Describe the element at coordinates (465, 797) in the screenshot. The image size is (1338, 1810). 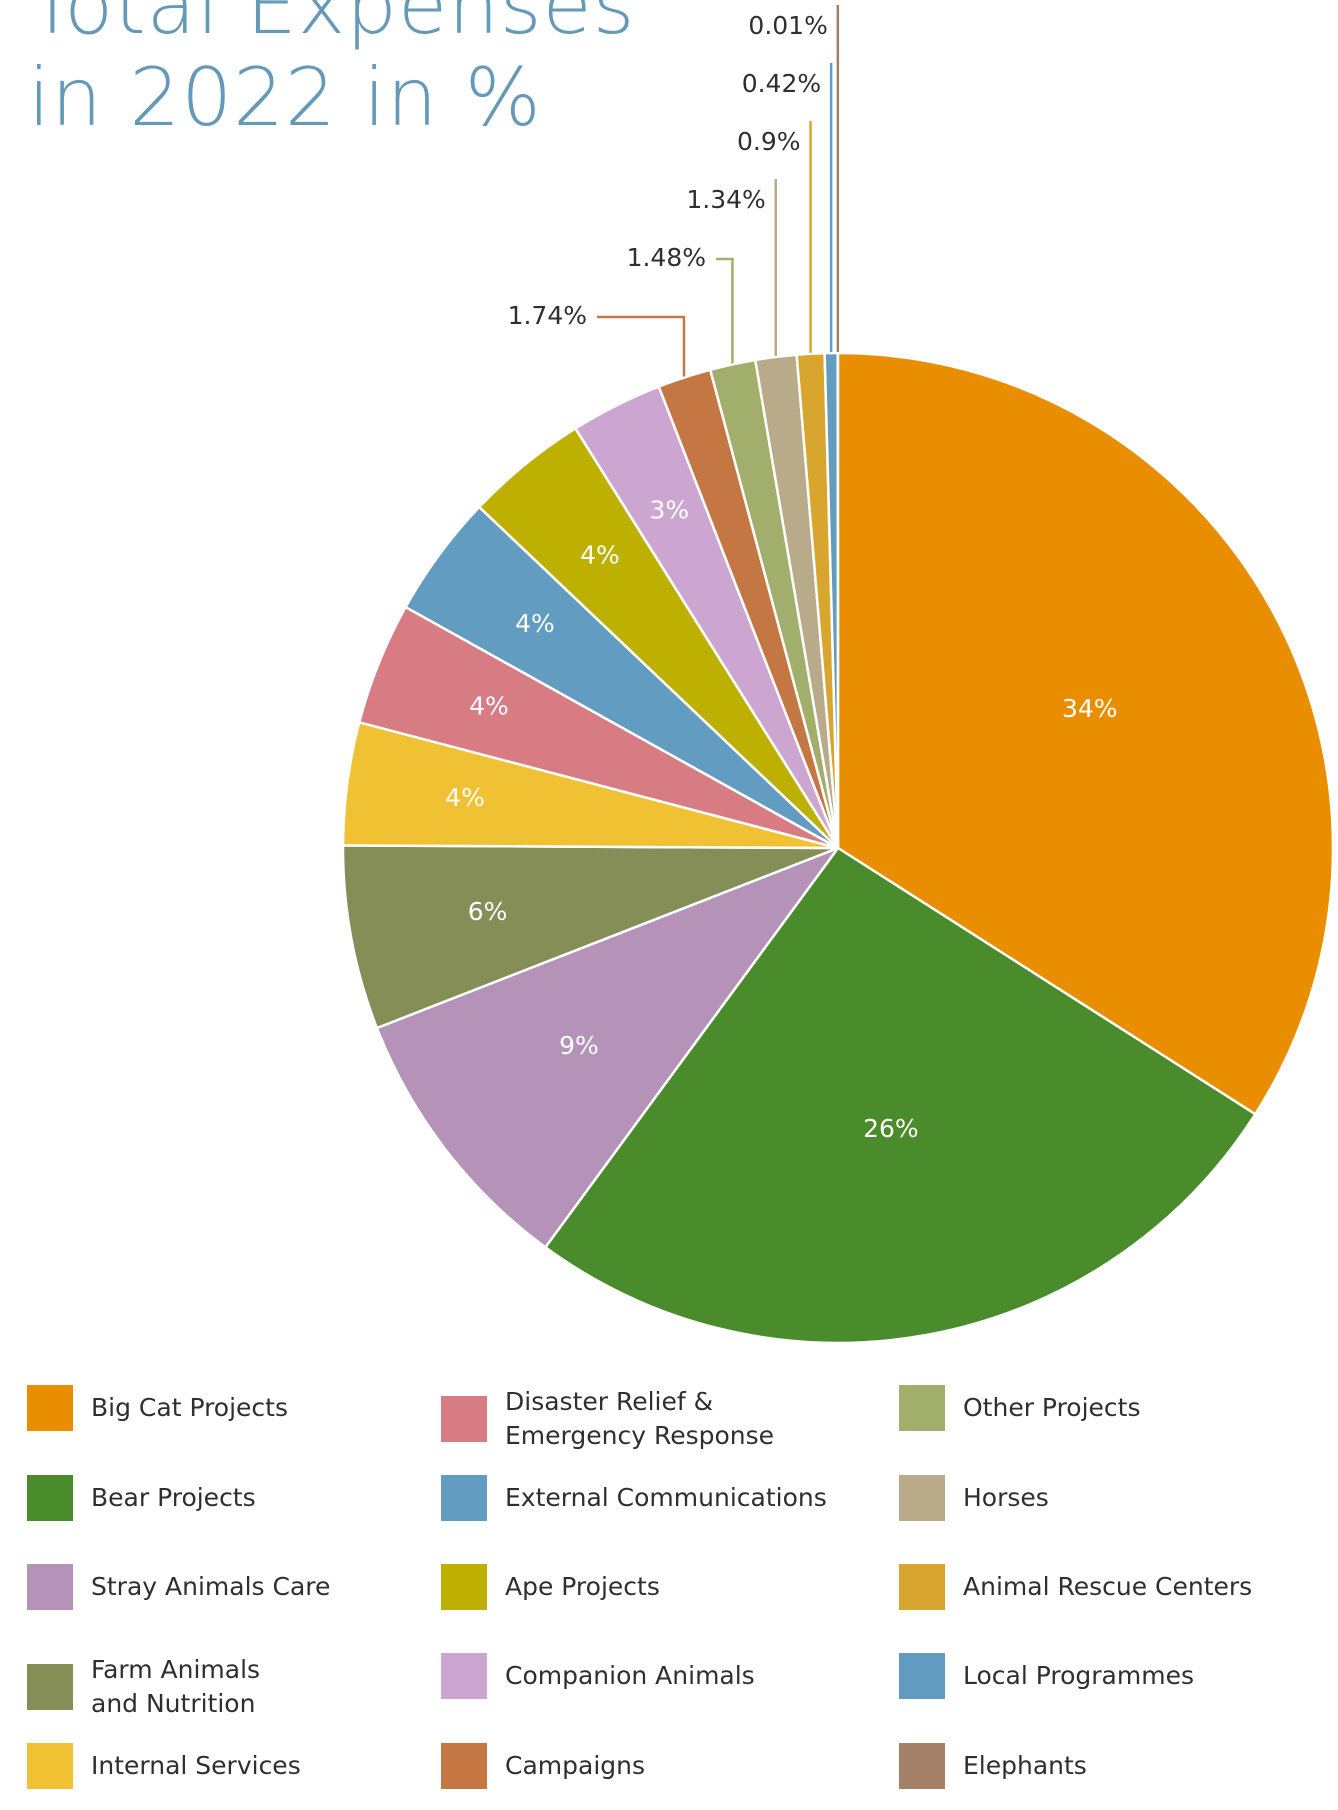
I see `slice-label-4: 4%` at that location.